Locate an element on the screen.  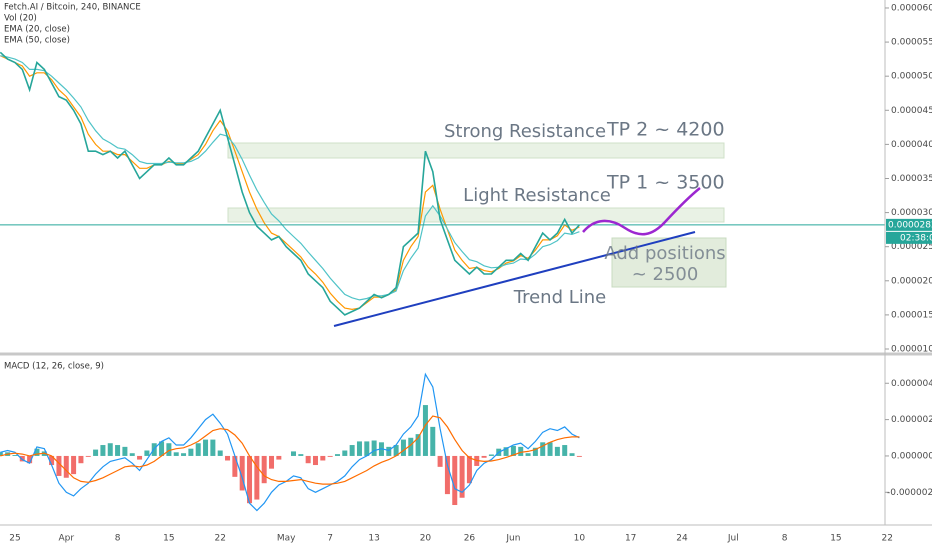
x-tick-label: 10 is located at coordinates (580, 539).